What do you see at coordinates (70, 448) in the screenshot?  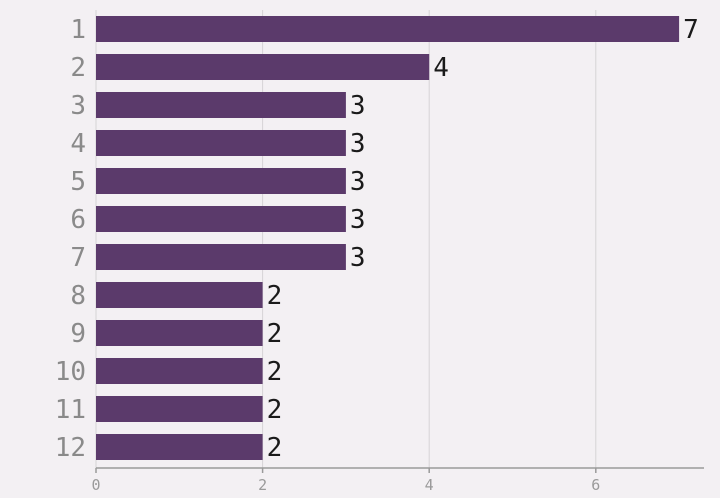 I see `category-label: 12` at bounding box center [70, 448].